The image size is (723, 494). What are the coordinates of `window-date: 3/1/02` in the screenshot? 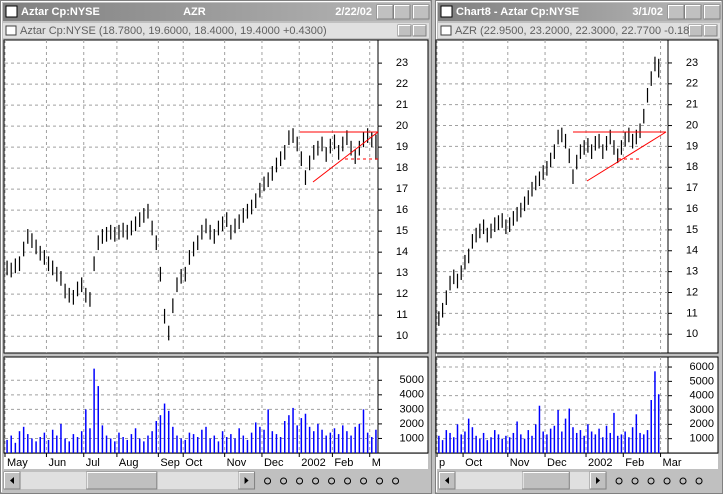 It's located at (647, 12).